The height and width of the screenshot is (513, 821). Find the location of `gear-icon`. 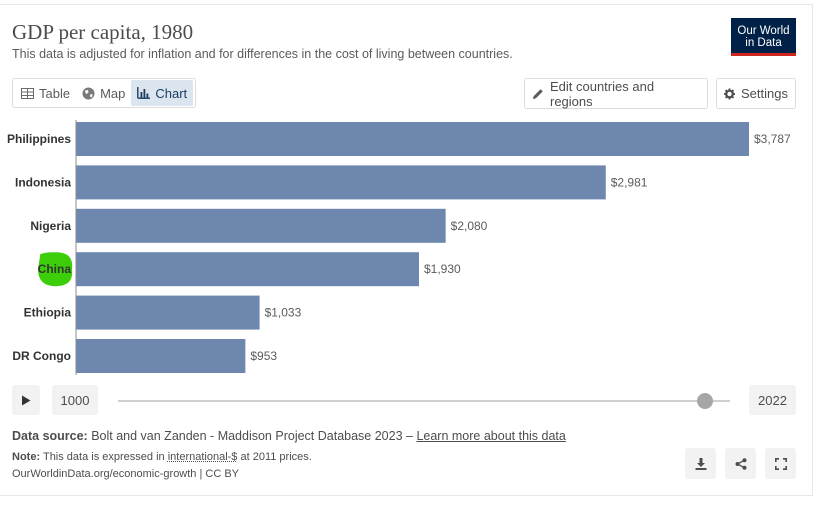

gear-icon is located at coordinates (730, 93).